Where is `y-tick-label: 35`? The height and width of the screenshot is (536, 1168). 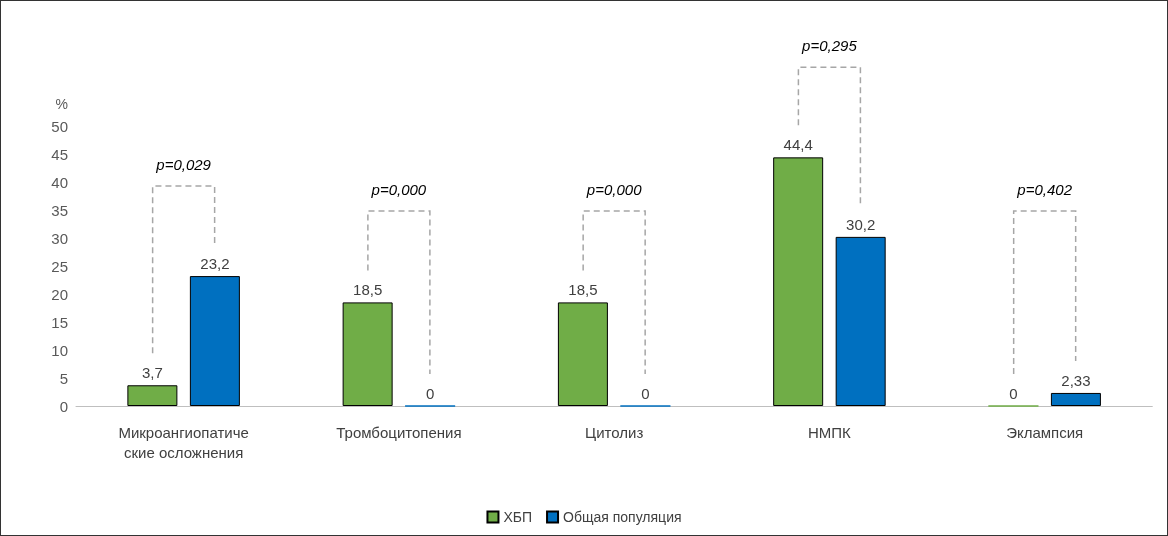
y-tick-label: 35 is located at coordinates (59, 210).